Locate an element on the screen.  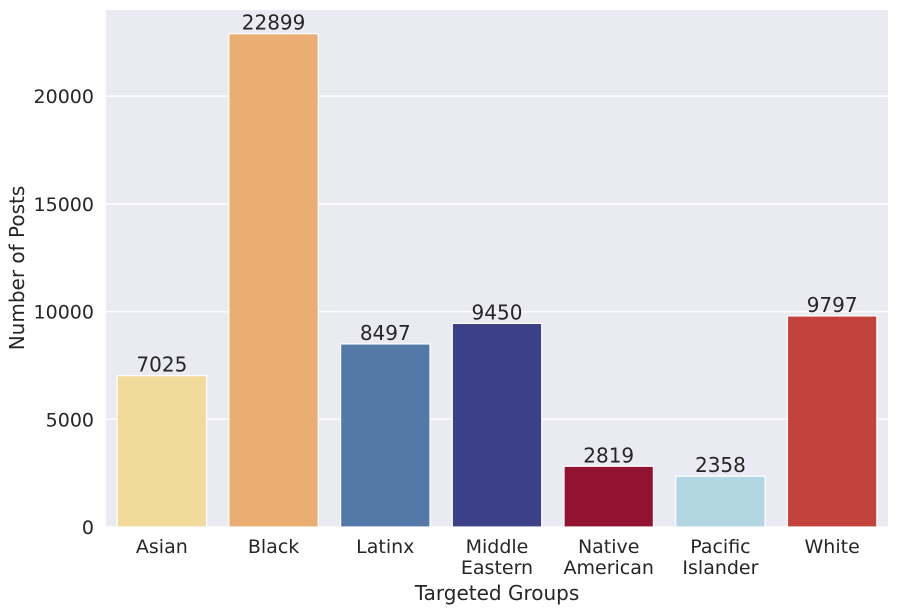
x-tick-label: Native is located at coordinates (609, 547).